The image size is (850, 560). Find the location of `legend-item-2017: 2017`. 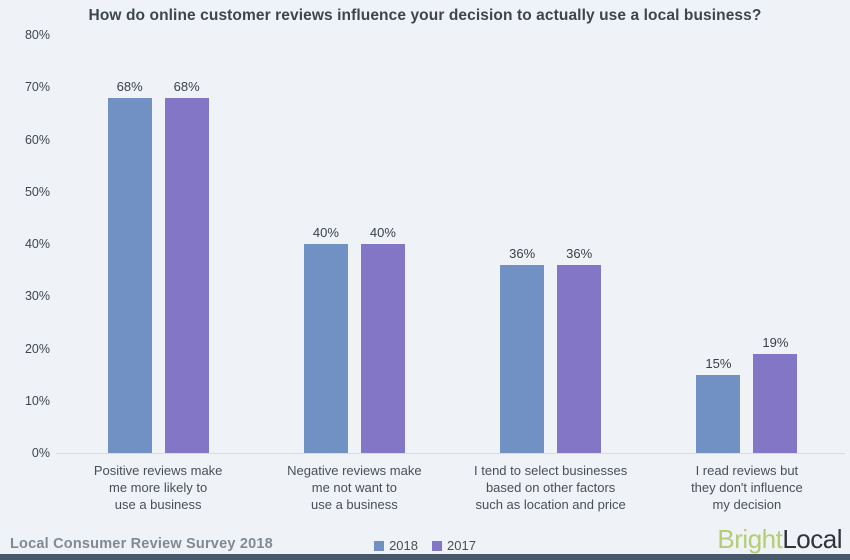

legend-item-2017: 2017 is located at coordinates (454, 545).